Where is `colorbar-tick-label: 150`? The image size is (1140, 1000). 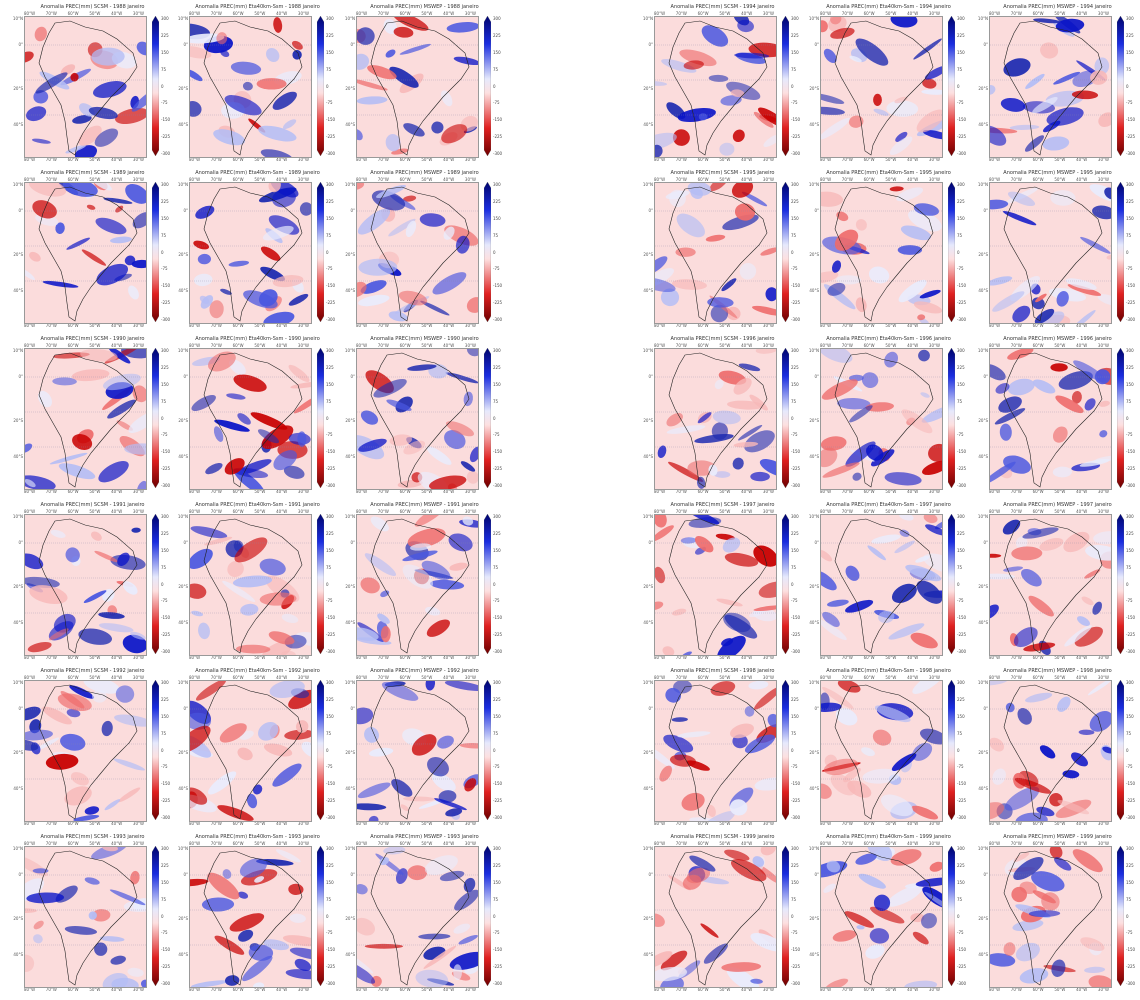
colorbar-tick-label: 150 is located at coordinates (1130, 52).